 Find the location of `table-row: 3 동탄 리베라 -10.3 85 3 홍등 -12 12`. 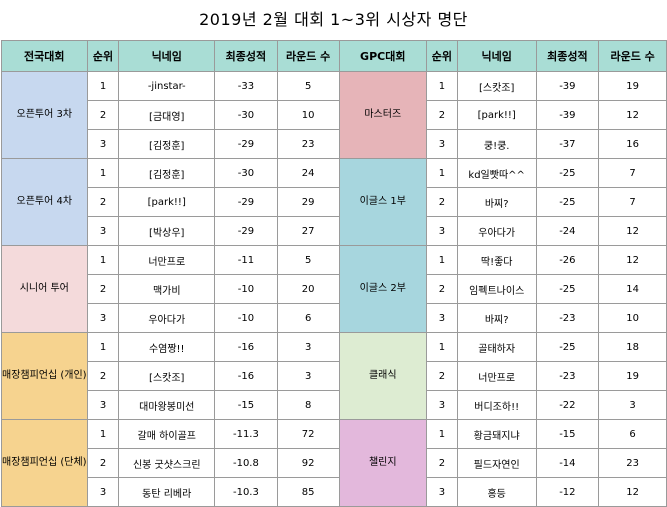

table-row: 3 동탄 리베라 -10.3 85 3 홍등 -12 12 is located at coordinates (334, 492).